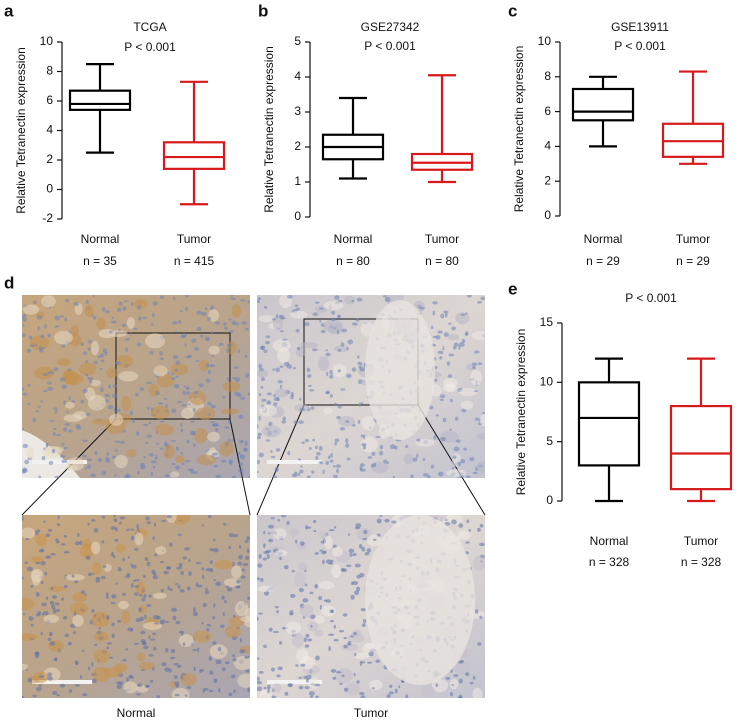 This screenshot has width=749, height=724. Describe the element at coordinates (701, 562) in the screenshot. I see `n-label: n = 328` at that location.